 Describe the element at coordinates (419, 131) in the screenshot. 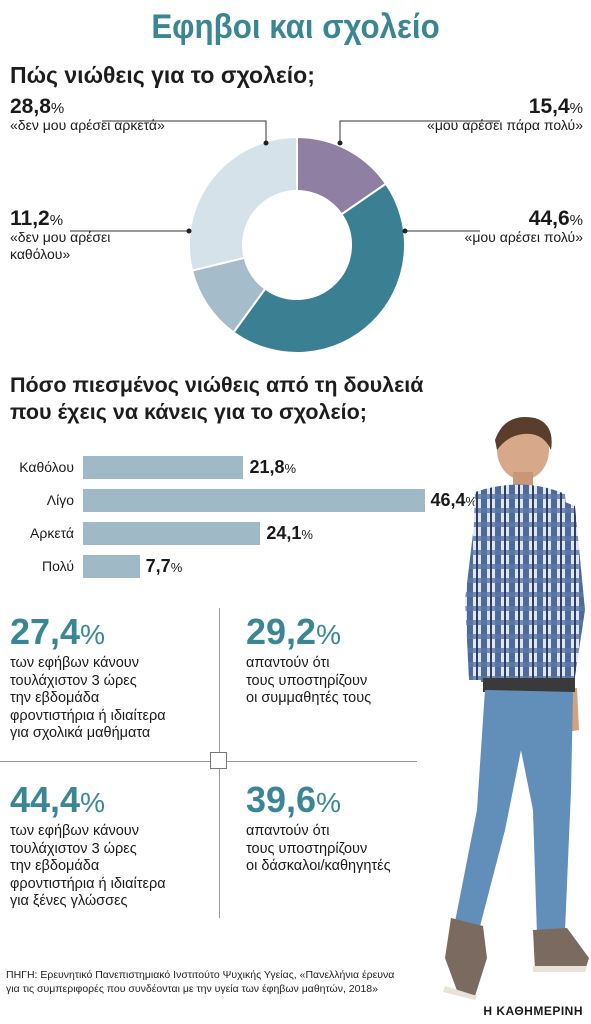

I see `leader-like-very-much` at that location.